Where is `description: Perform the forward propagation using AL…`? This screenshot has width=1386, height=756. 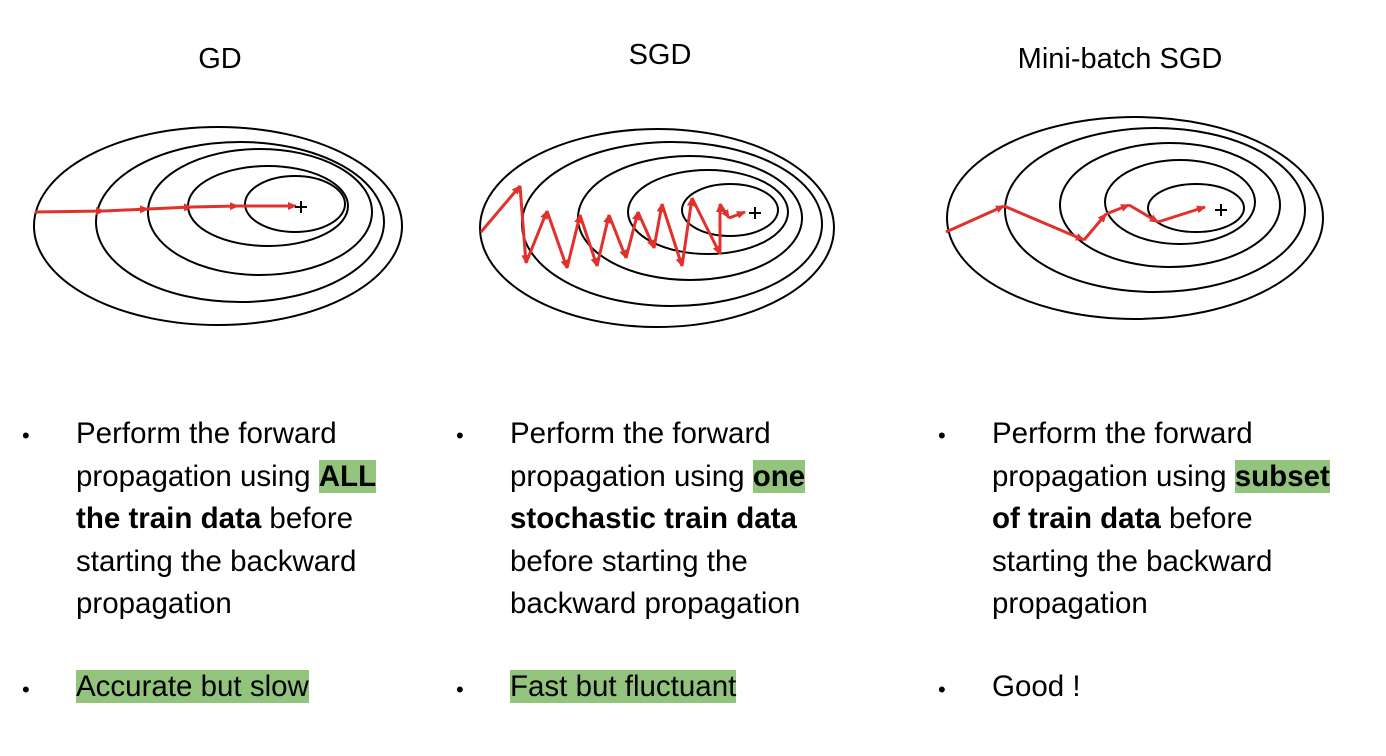
description: Perform the forward propagation using AL… is located at coordinates (226, 518).